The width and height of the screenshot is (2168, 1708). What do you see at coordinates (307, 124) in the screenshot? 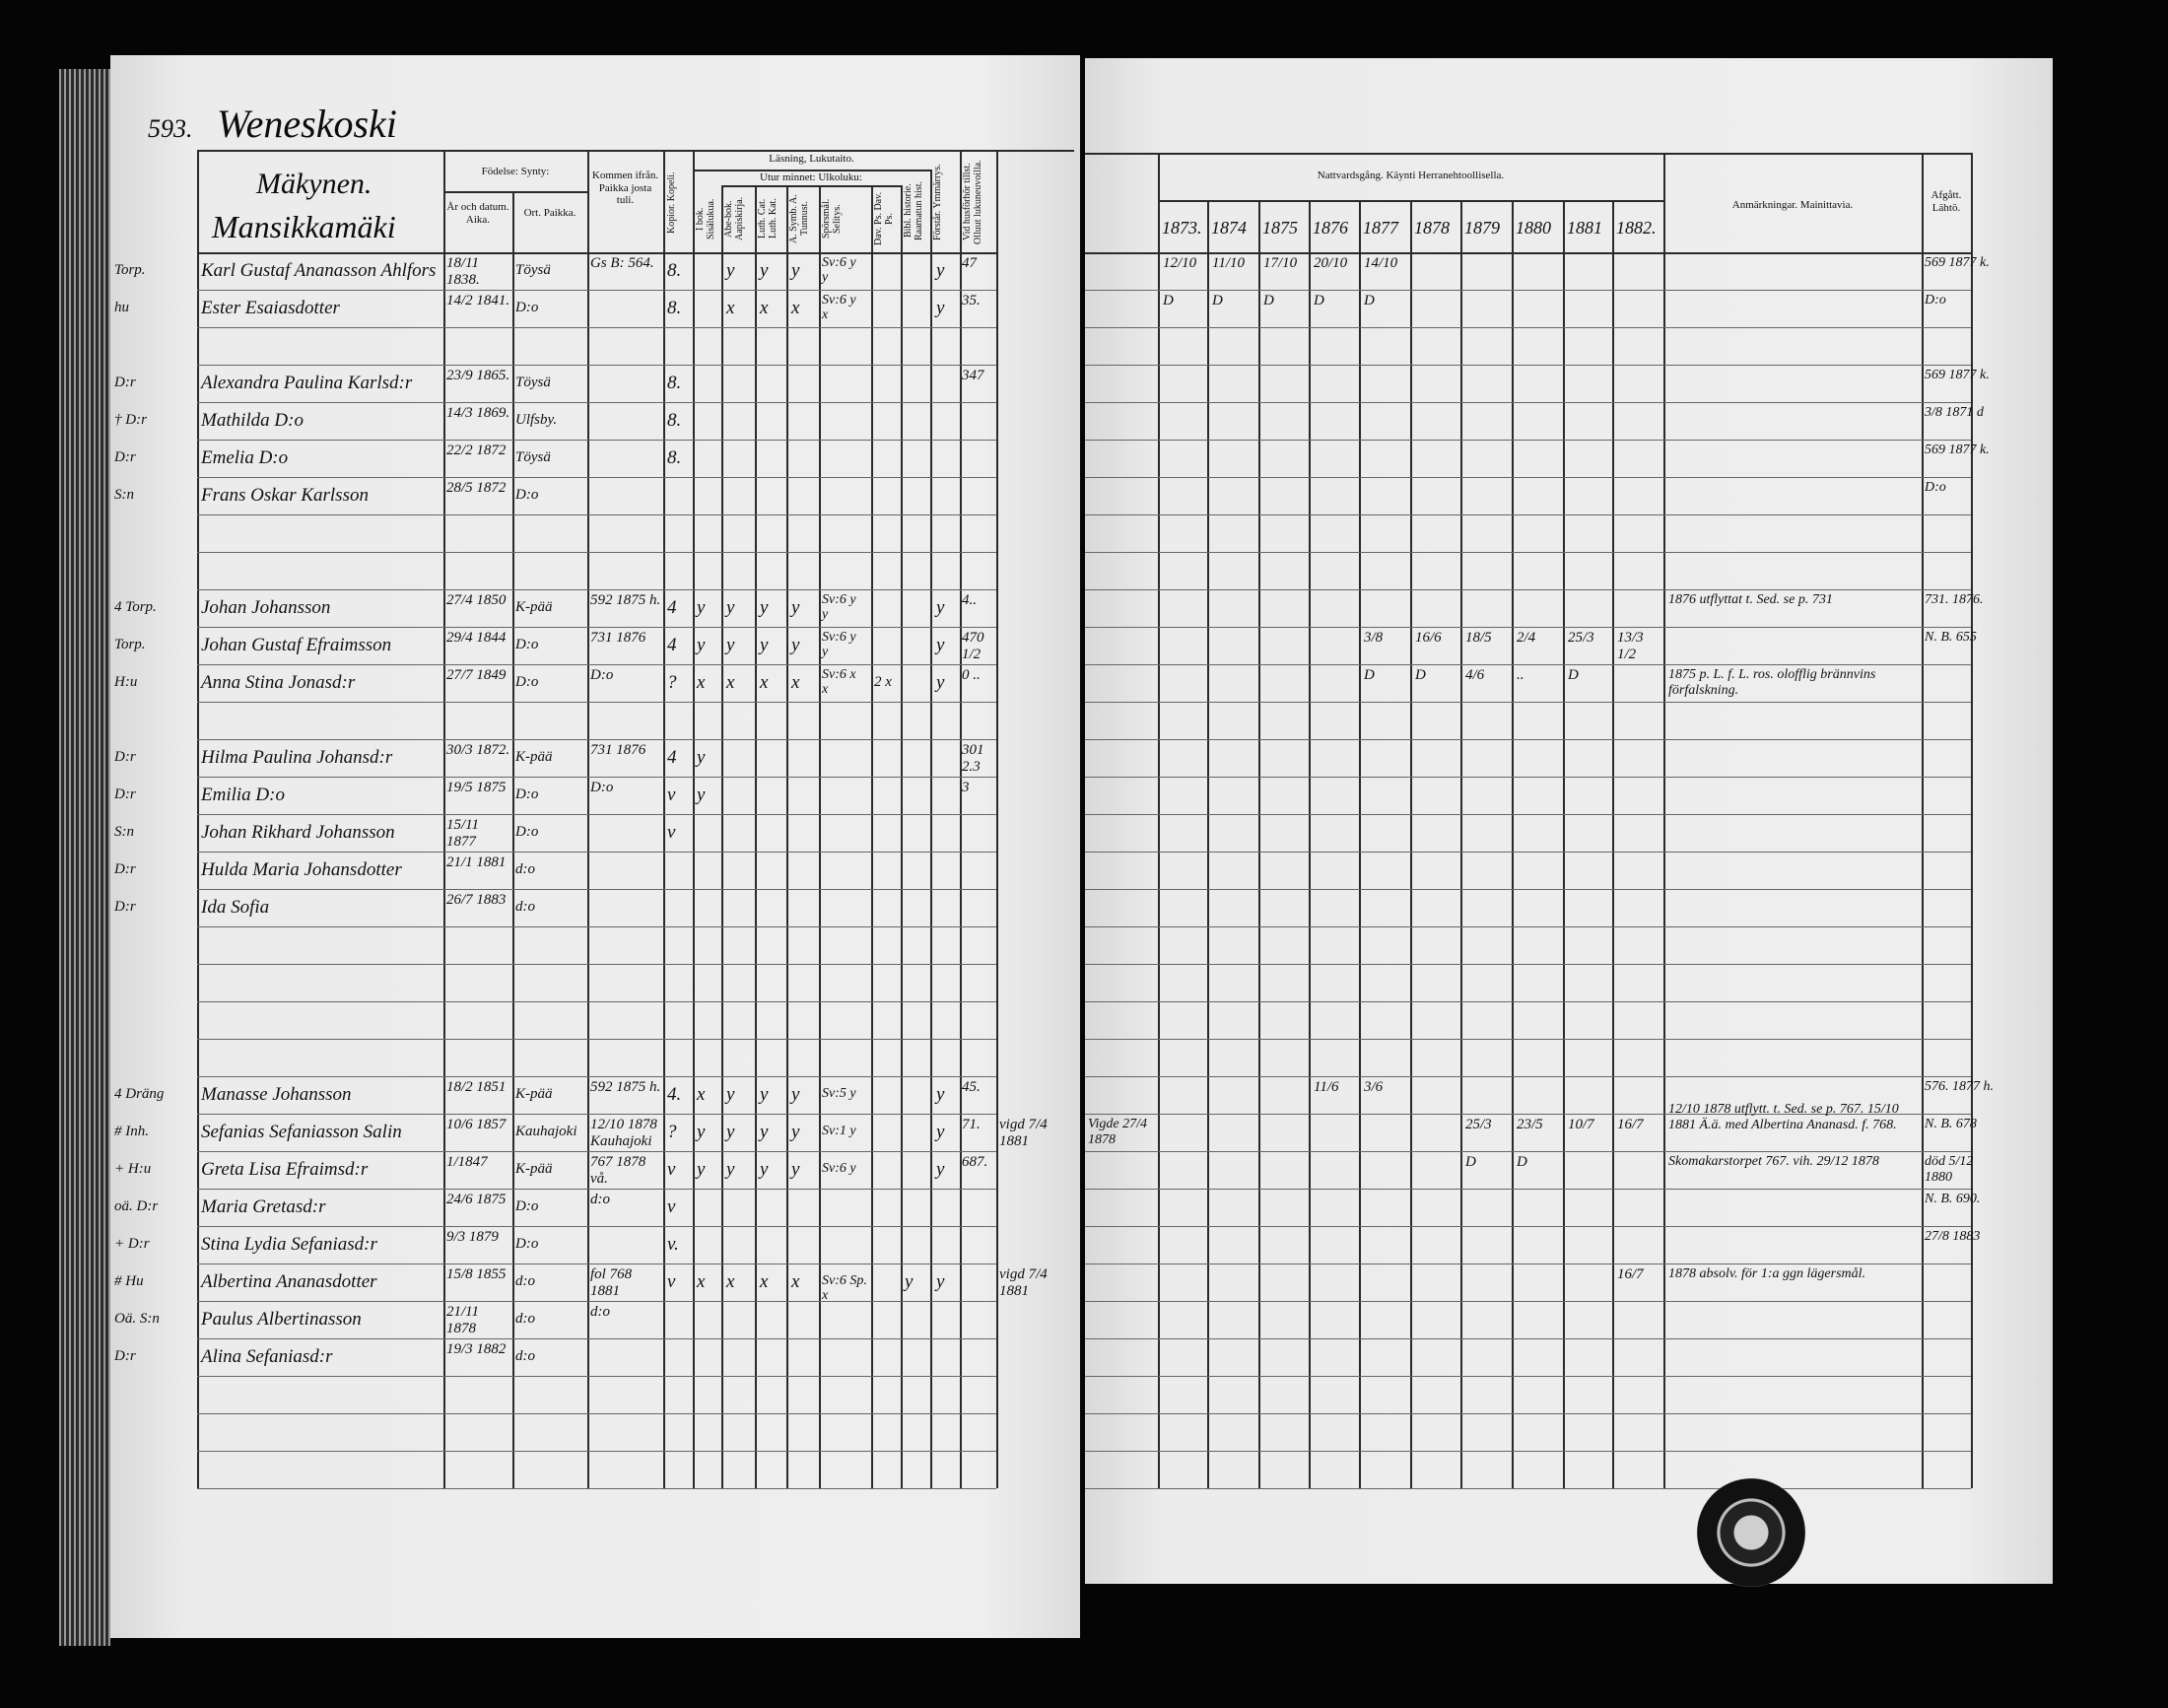
I see `village-name: Weneskoski` at bounding box center [307, 124].